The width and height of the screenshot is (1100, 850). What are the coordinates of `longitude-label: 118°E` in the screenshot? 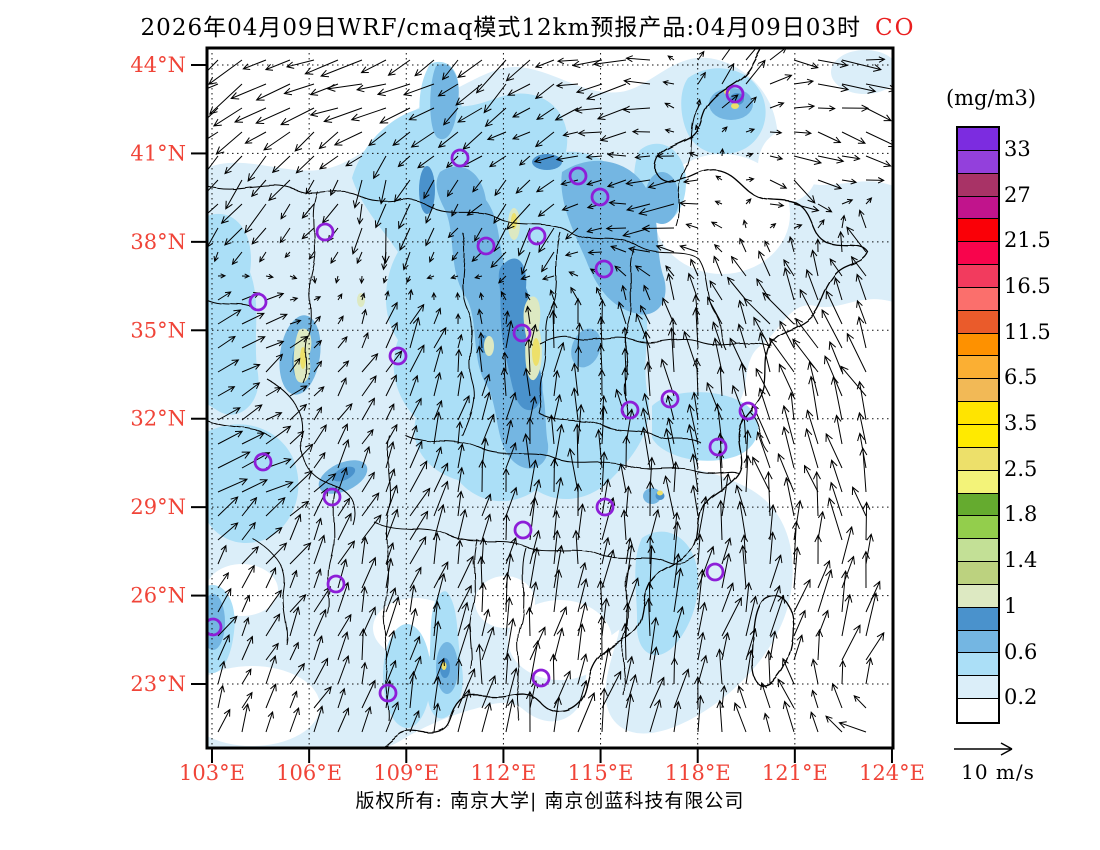 It's located at (698, 773).